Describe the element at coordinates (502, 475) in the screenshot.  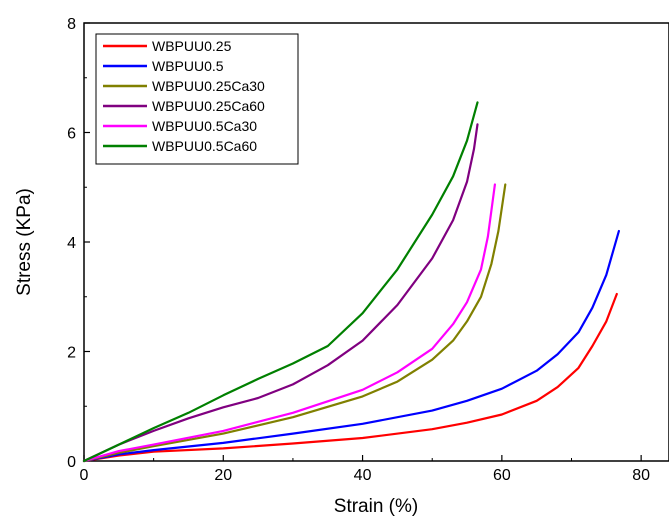
I see `x-tick-label: 60` at that location.